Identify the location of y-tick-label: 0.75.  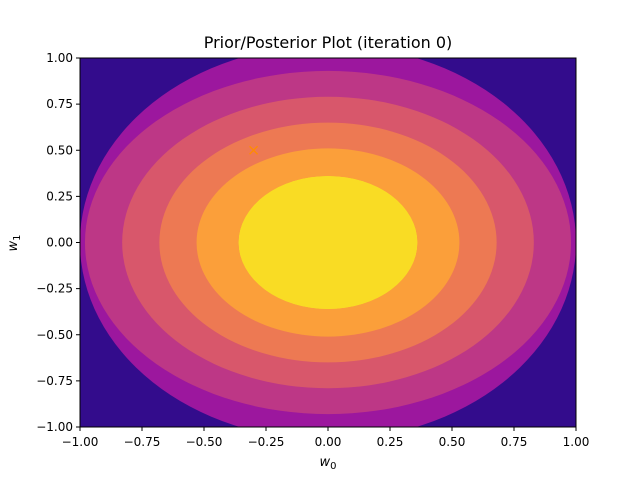
(59, 104).